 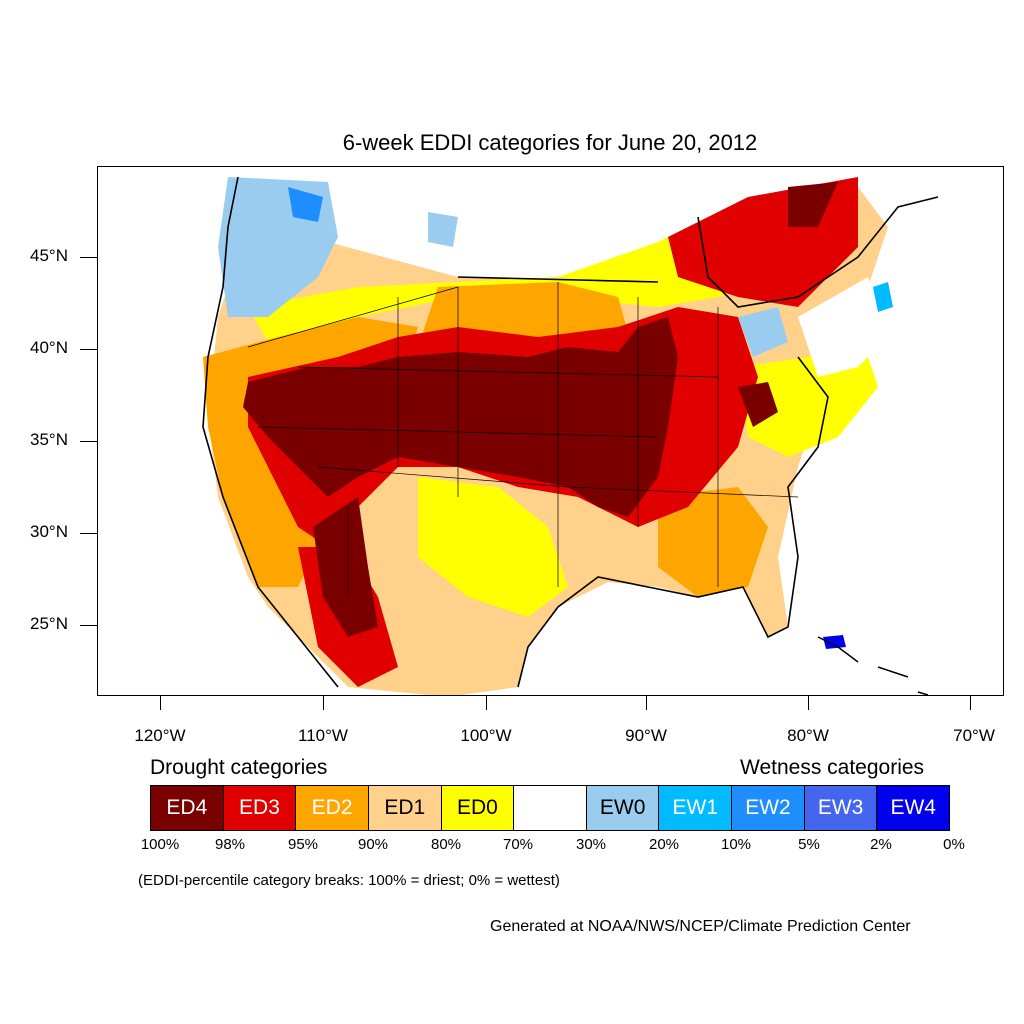 What do you see at coordinates (591, 844) in the screenshot?
I see `pct-label: 30%` at bounding box center [591, 844].